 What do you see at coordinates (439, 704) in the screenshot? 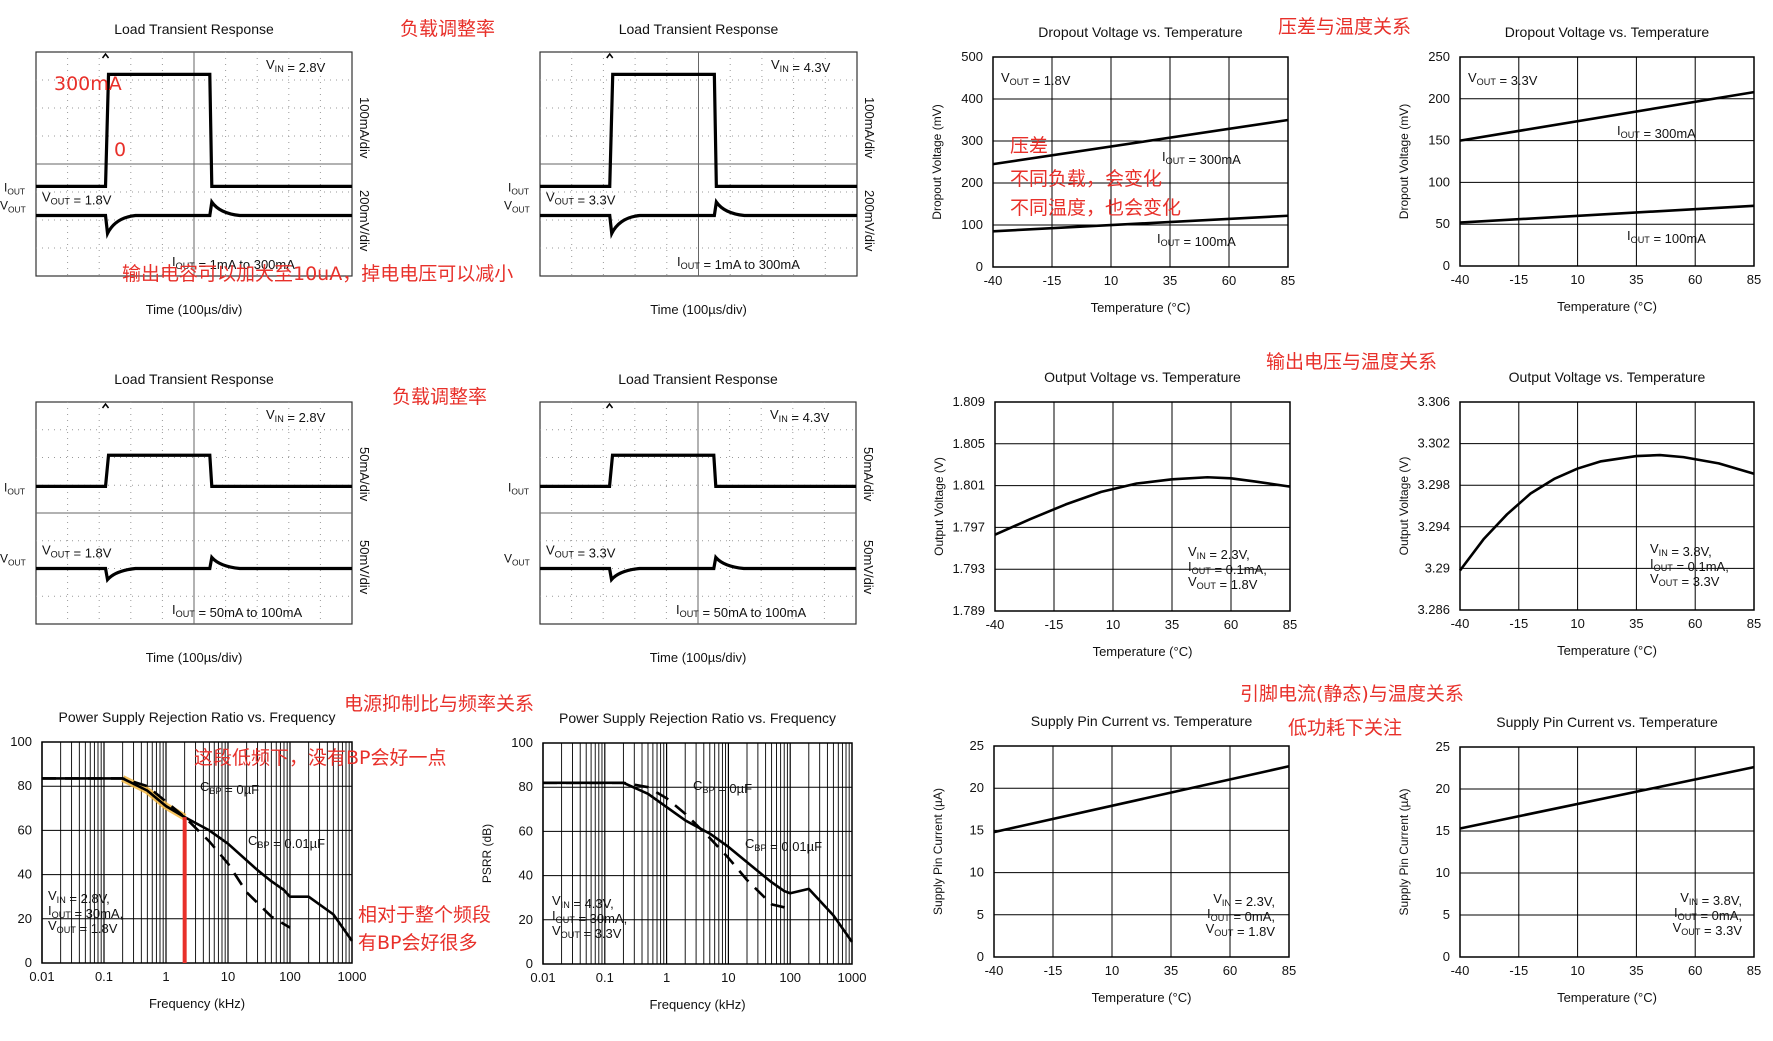
I see `note-psrr-freq: 电源抑制比与频率关系` at bounding box center [439, 704].